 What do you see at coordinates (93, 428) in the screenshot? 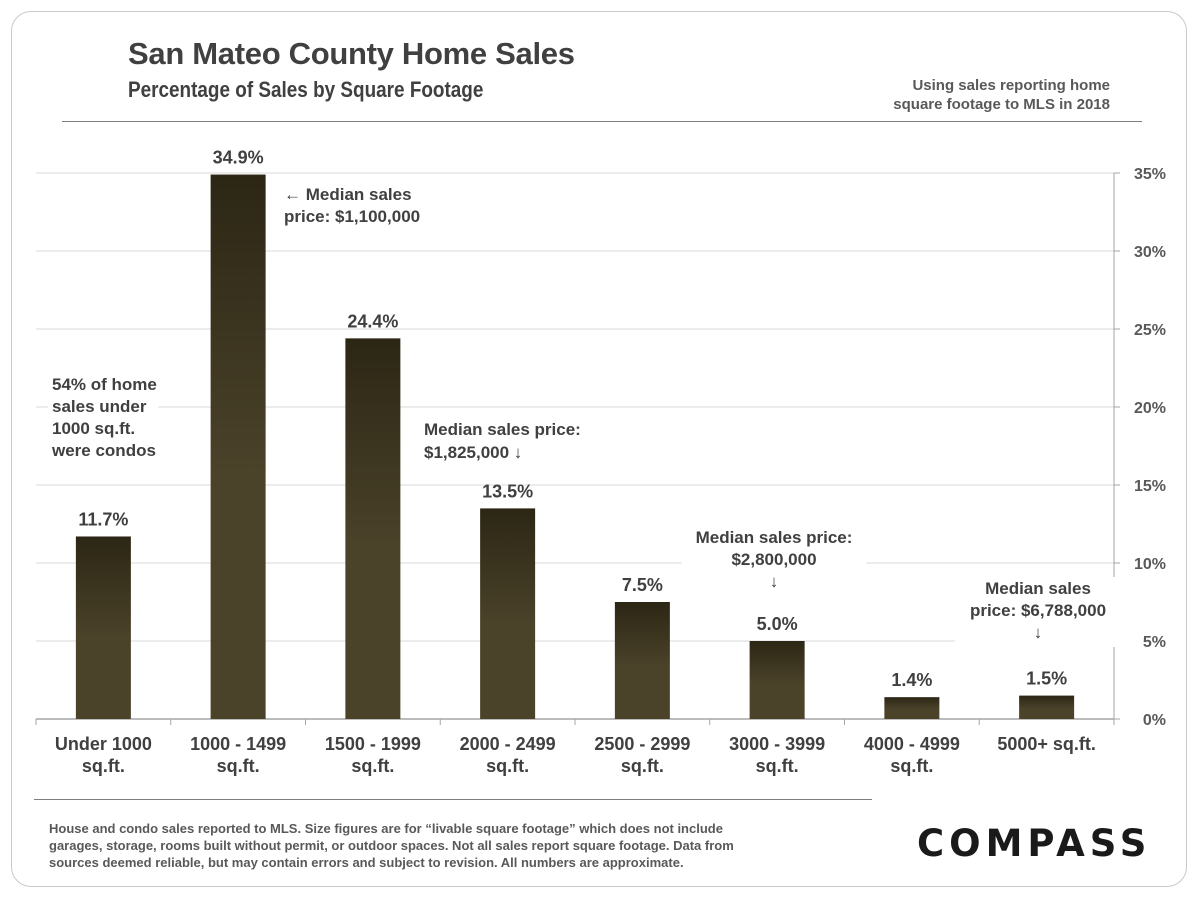
I see `annotation-text: 1000 sq.ft.` at bounding box center [93, 428].